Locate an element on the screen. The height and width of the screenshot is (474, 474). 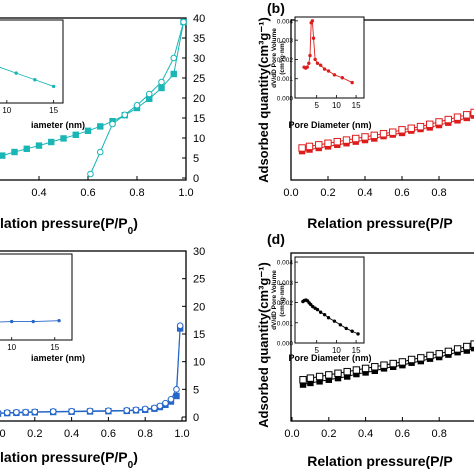
panel-label: (d) is located at coordinates (276, 239).